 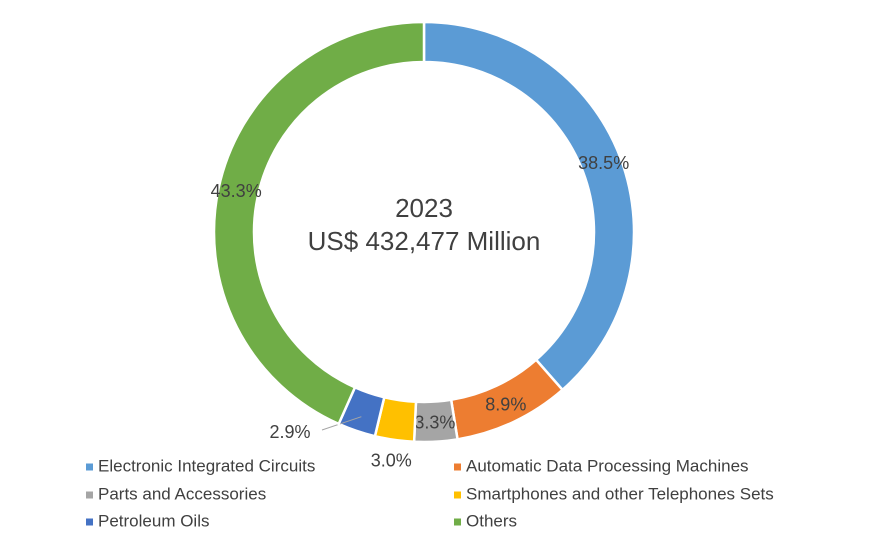 What do you see at coordinates (505, 404) in the screenshot?
I see `data-label: 8.9%` at bounding box center [505, 404].